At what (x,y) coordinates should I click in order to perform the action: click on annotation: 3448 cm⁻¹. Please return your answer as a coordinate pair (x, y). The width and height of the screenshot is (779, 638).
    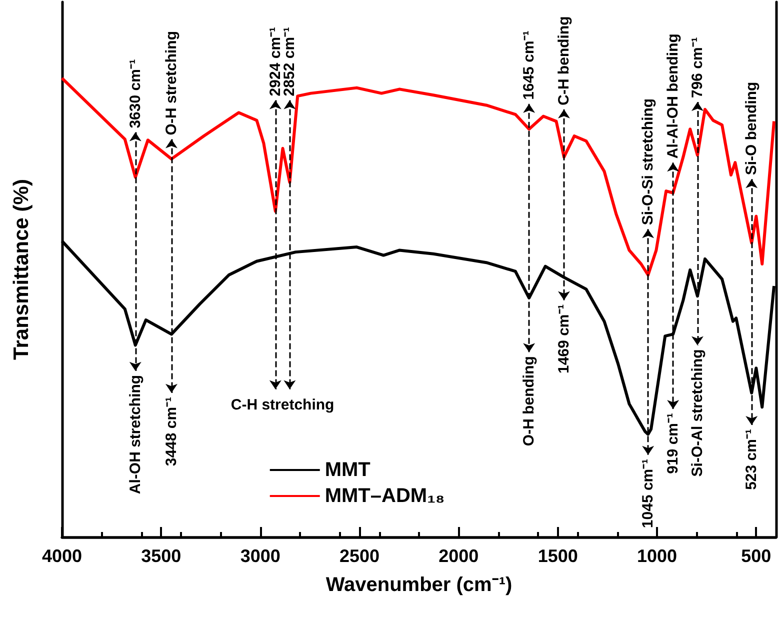
    Looking at the image, I should click on (171, 431).